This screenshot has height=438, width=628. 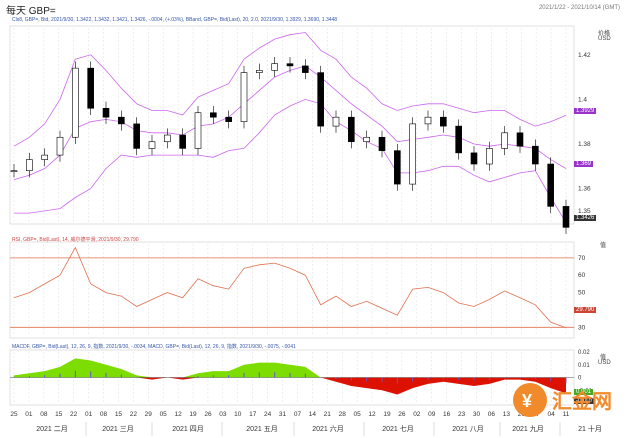 What do you see at coordinates (328, 428) in the screenshot?
I see `month-label: 2021 六月` at bounding box center [328, 428].